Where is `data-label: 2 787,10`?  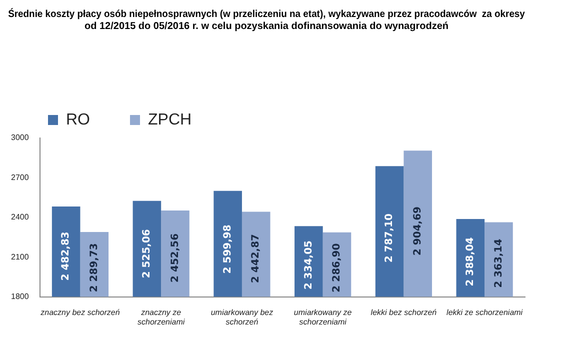 data-label: 2 787,10 is located at coordinates (390, 238).